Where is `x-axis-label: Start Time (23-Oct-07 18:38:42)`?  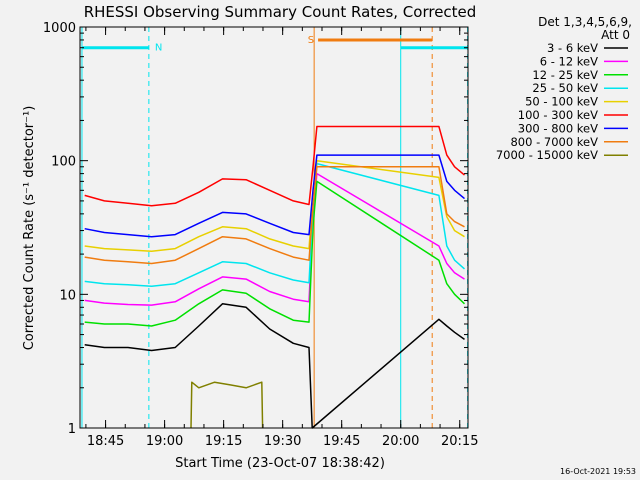
x-axis-label: Start Time (23-Oct-07 18:38:42) is located at coordinates (280, 463).